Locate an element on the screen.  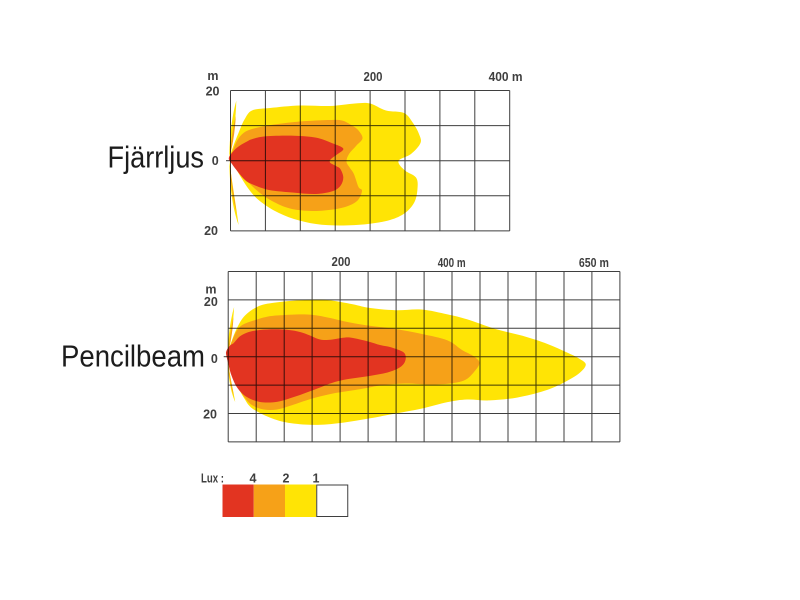
svg-text: Lux : is located at coordinates (212, 479).